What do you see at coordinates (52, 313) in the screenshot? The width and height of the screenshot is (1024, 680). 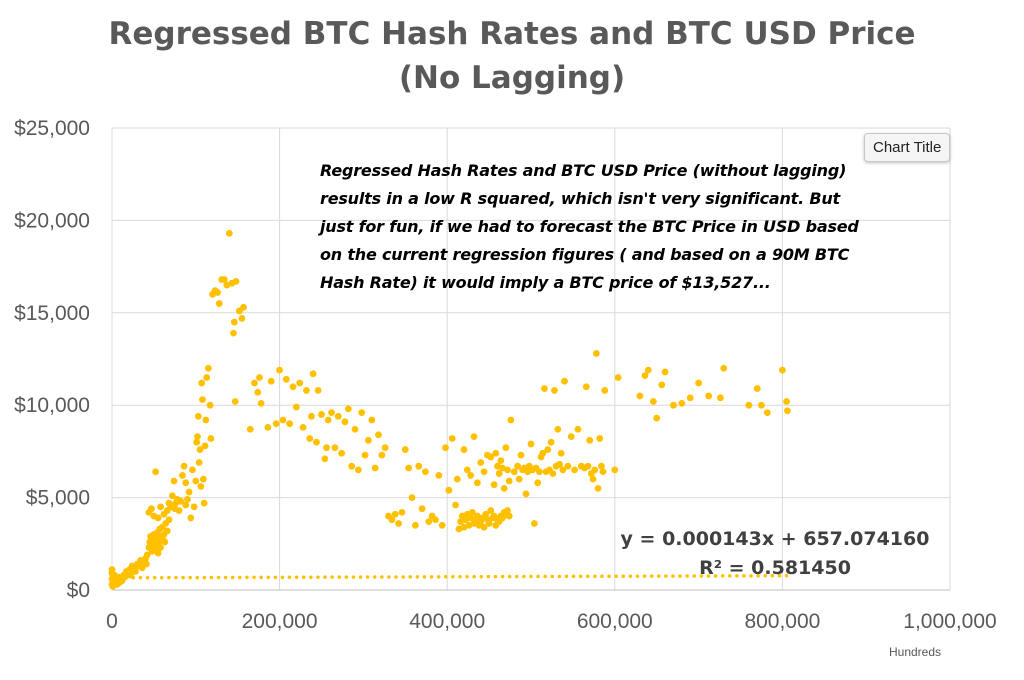 I see `y-tick-label: $15,000` at bounding box center [52, 313].